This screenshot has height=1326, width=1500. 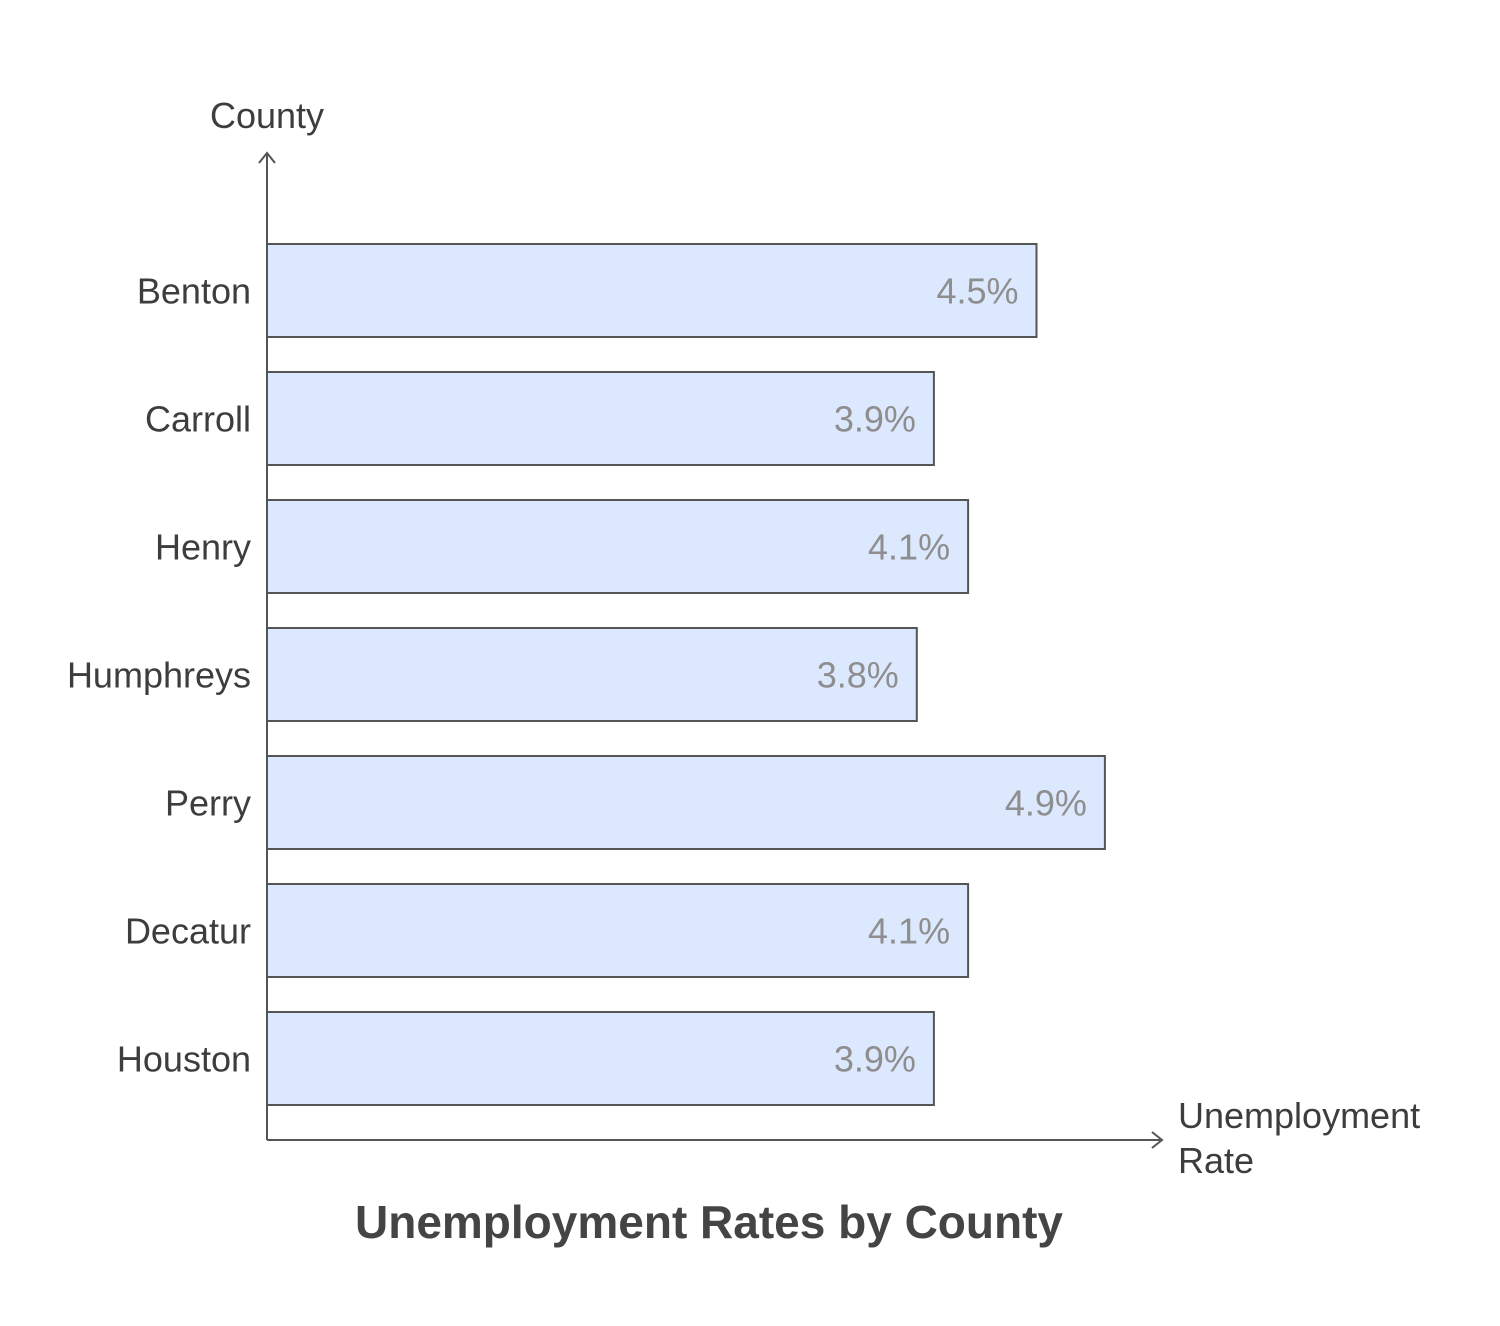 What do you see at coordinates (875, 1059) in the screenshot?
I see `value-label-houston: 3.9%` at bounding box center [875, 1059].